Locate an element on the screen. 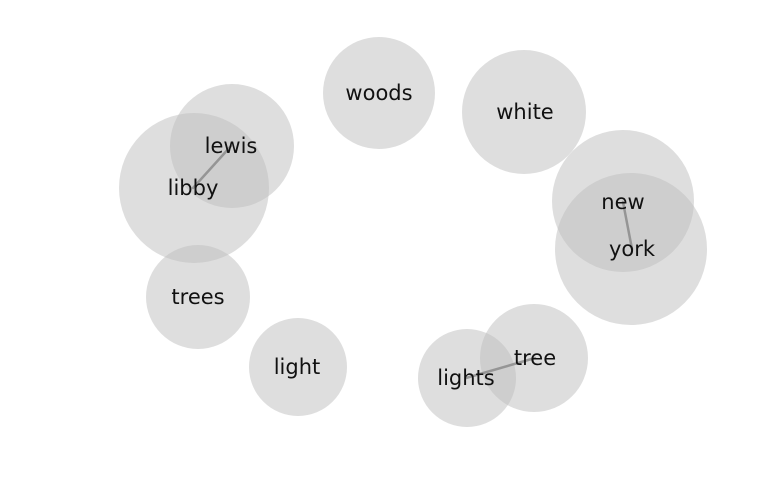  link-tree-lights is located at coordinates (500, 368).